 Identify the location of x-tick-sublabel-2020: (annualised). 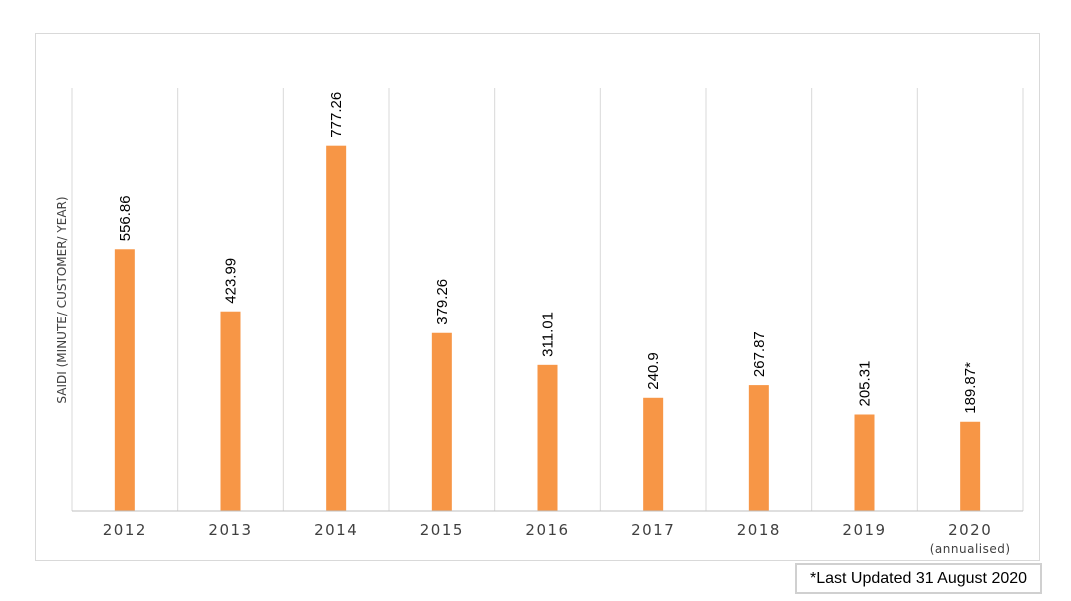
(970, 549).